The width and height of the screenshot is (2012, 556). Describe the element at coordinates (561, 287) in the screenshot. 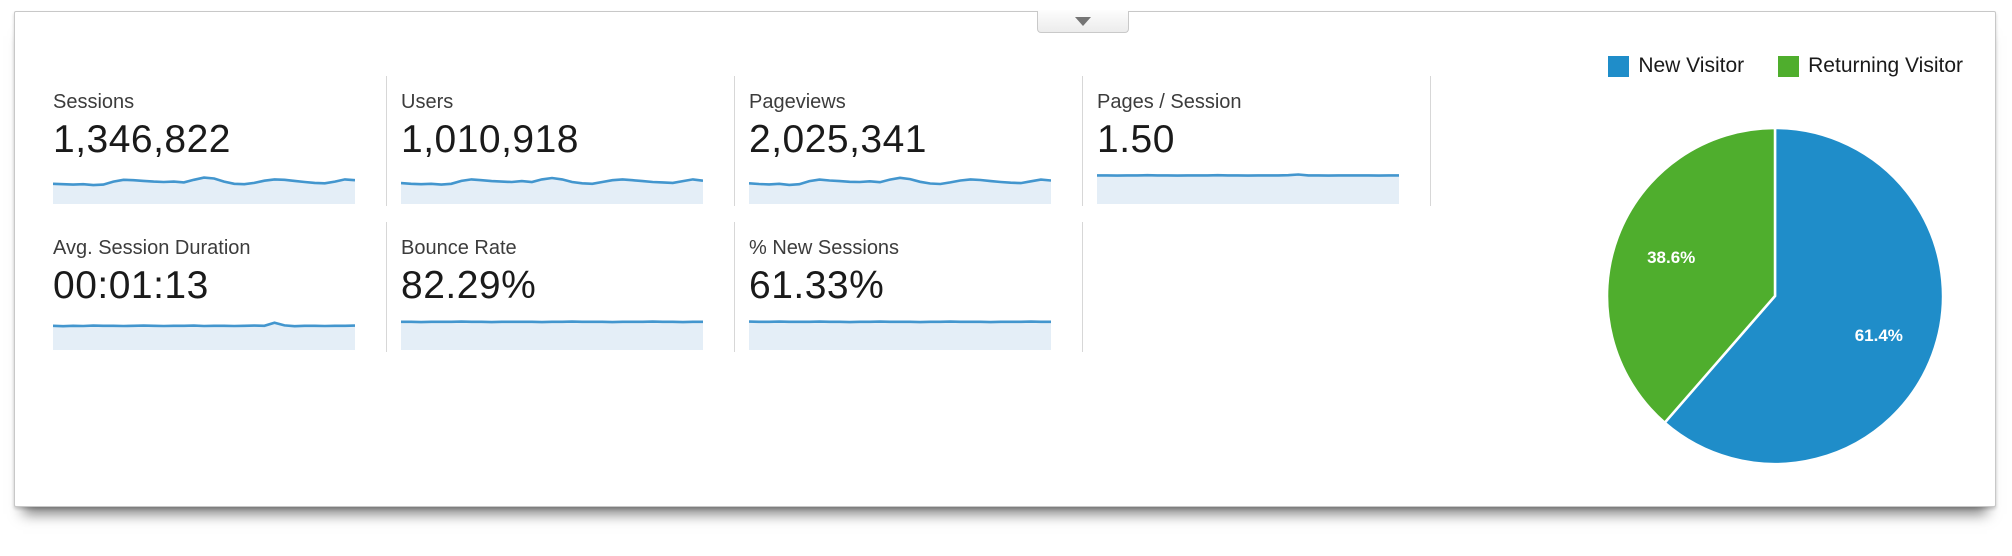

I see `metric-bounce-rate: Bounce Rate 82.29%` at that location.